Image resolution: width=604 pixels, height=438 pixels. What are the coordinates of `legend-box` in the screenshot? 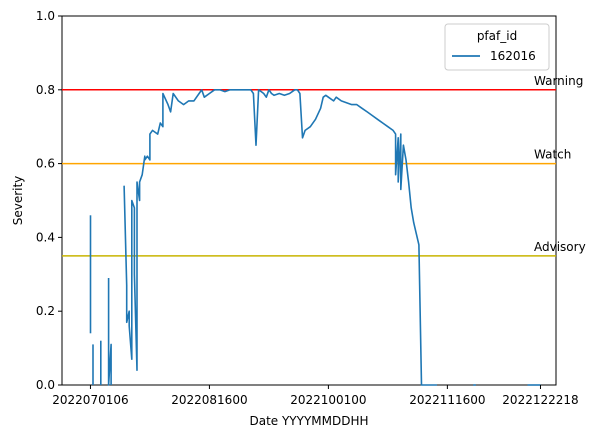 It's located at (497, 47).